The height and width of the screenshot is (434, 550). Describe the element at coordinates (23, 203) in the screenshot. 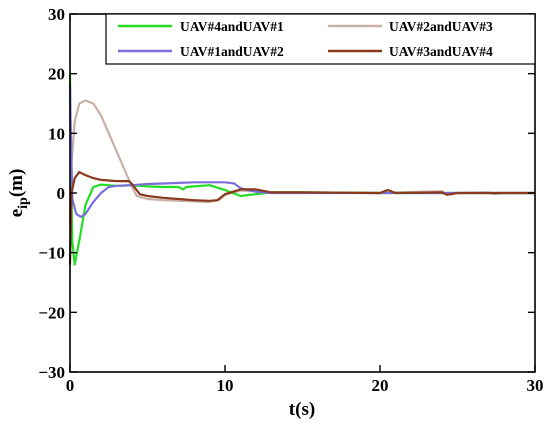

I see `y-axis-label-subscript: ip` at that location.